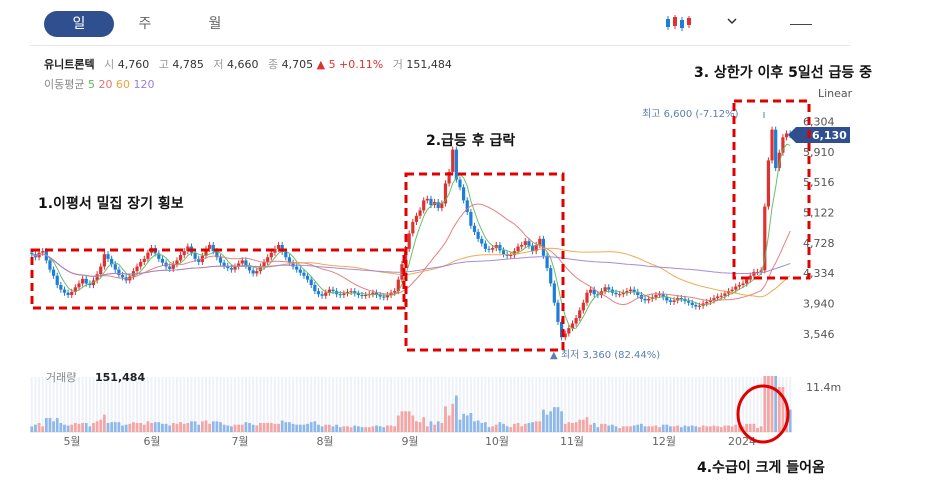 The height and width of the screenshot is (491, 950). I want to click on price-tick: 4,334, so click(819, 273).